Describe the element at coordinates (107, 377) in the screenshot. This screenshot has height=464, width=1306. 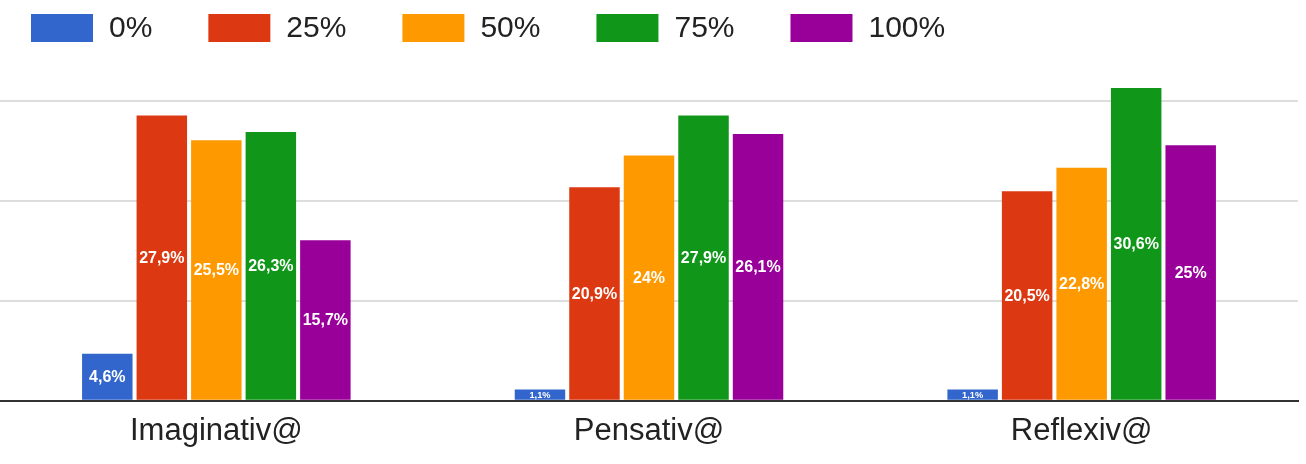
I see `data-label: 4,6%` at that location.